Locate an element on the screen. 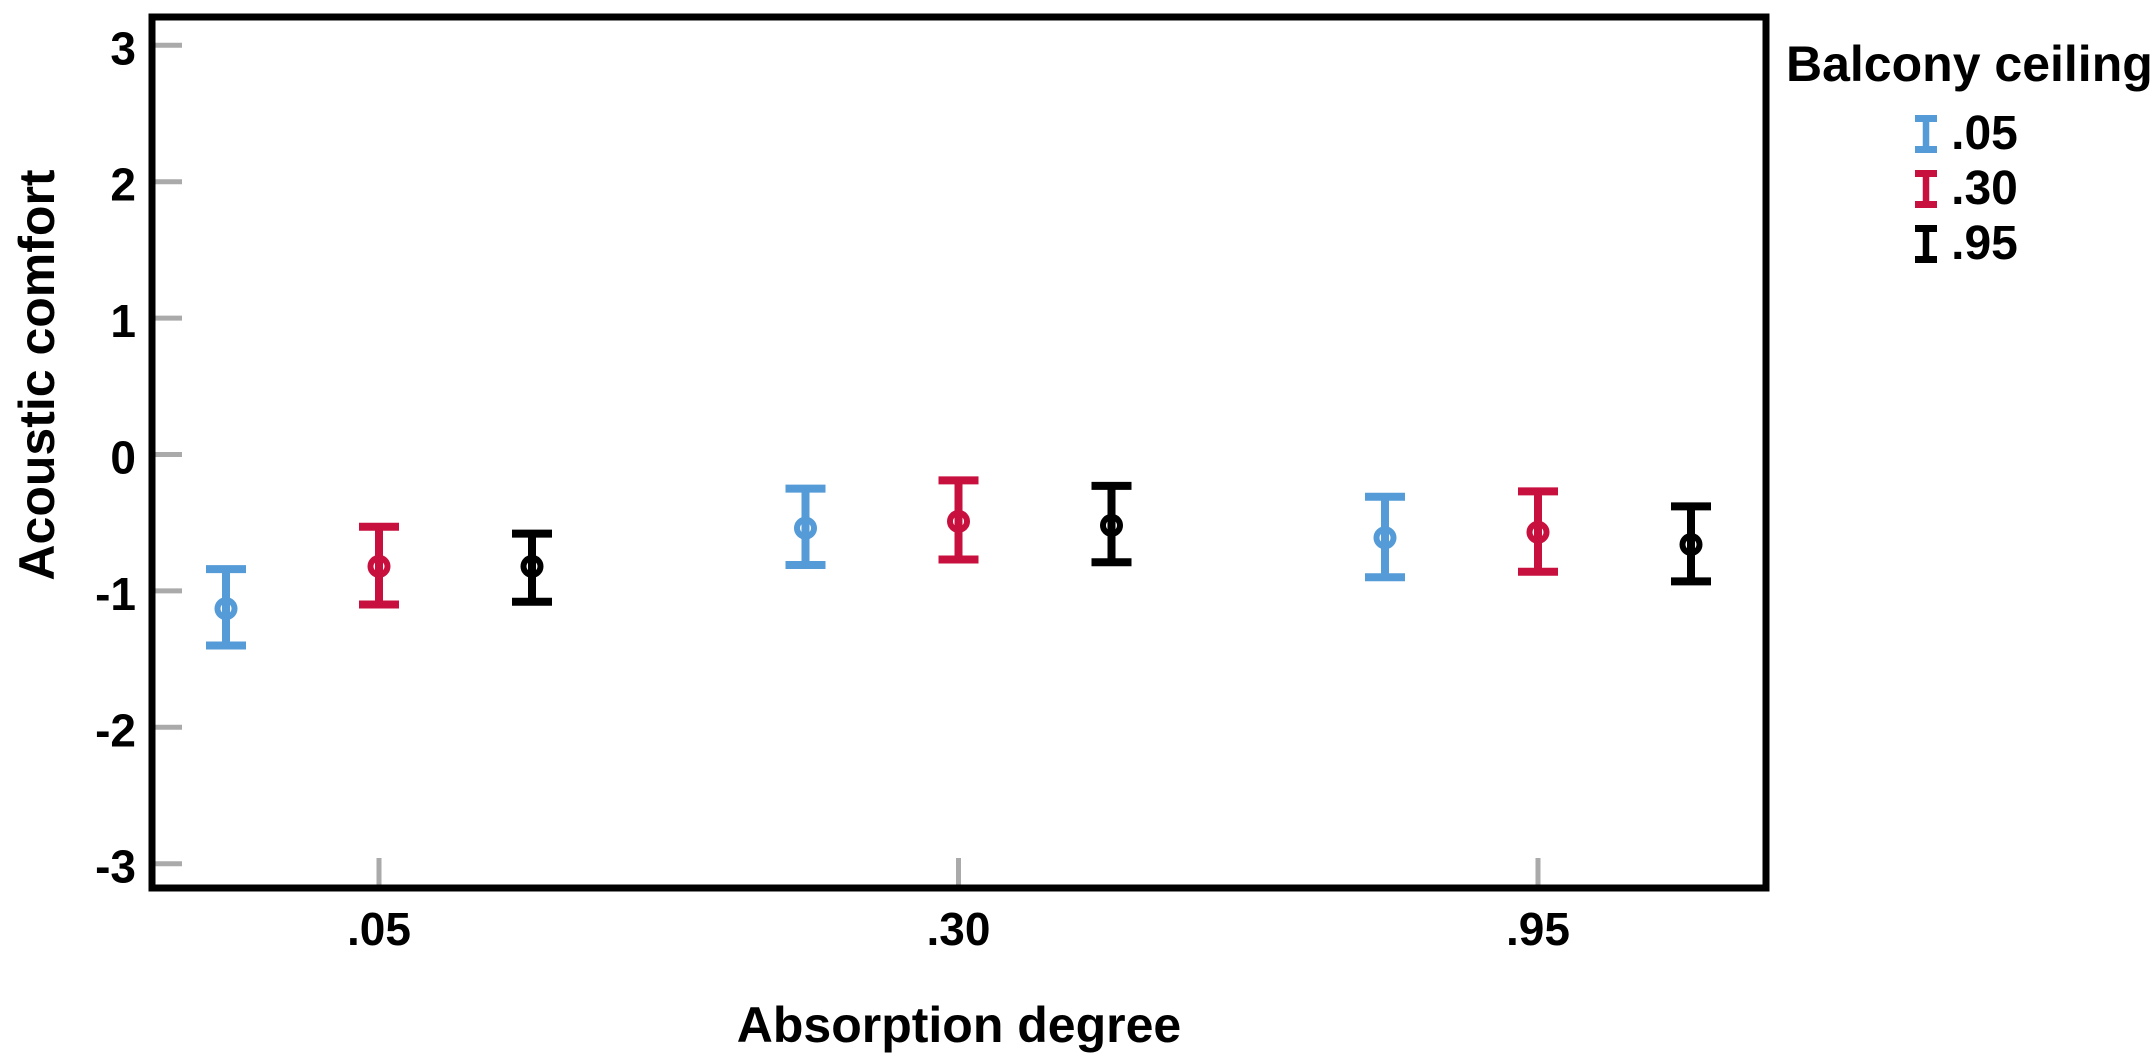 The image size is (2154, 1059). legend-title: Balcony ceiling is located at coordinates (1969, 64).